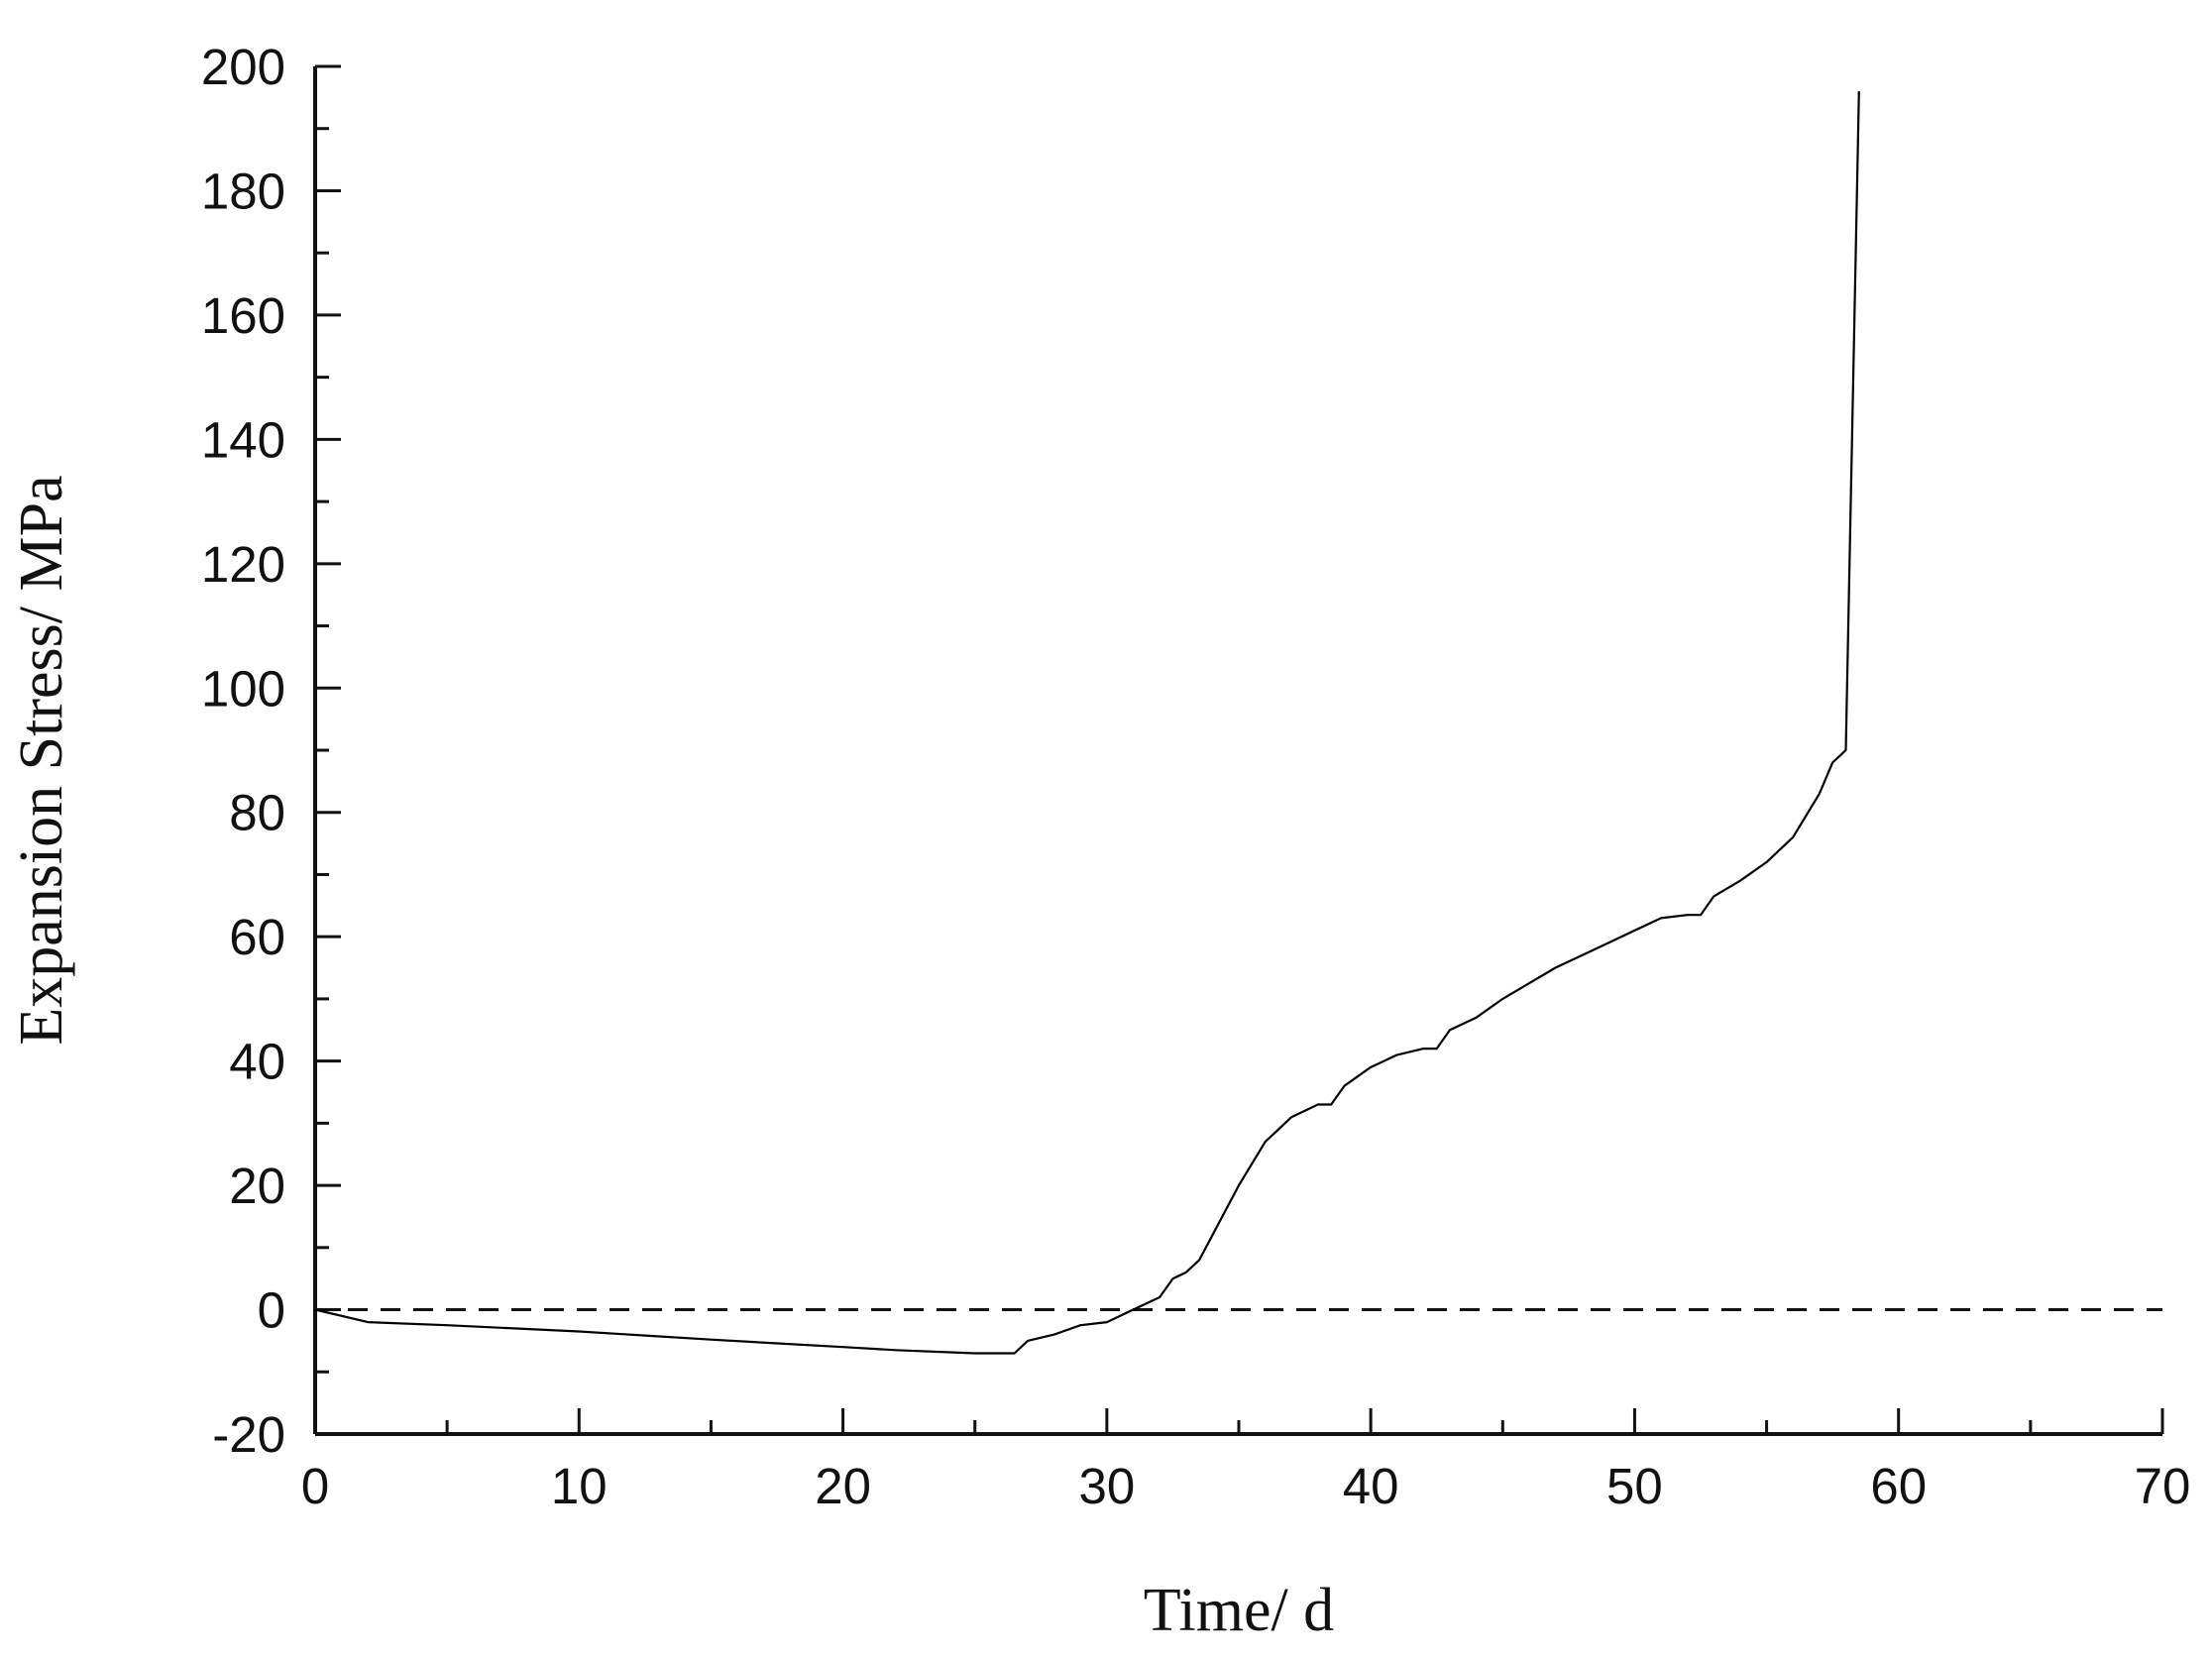 This screenshot has height=1660, width=2212. I want to click on y-tick-label: -20, so click(248, 1434).